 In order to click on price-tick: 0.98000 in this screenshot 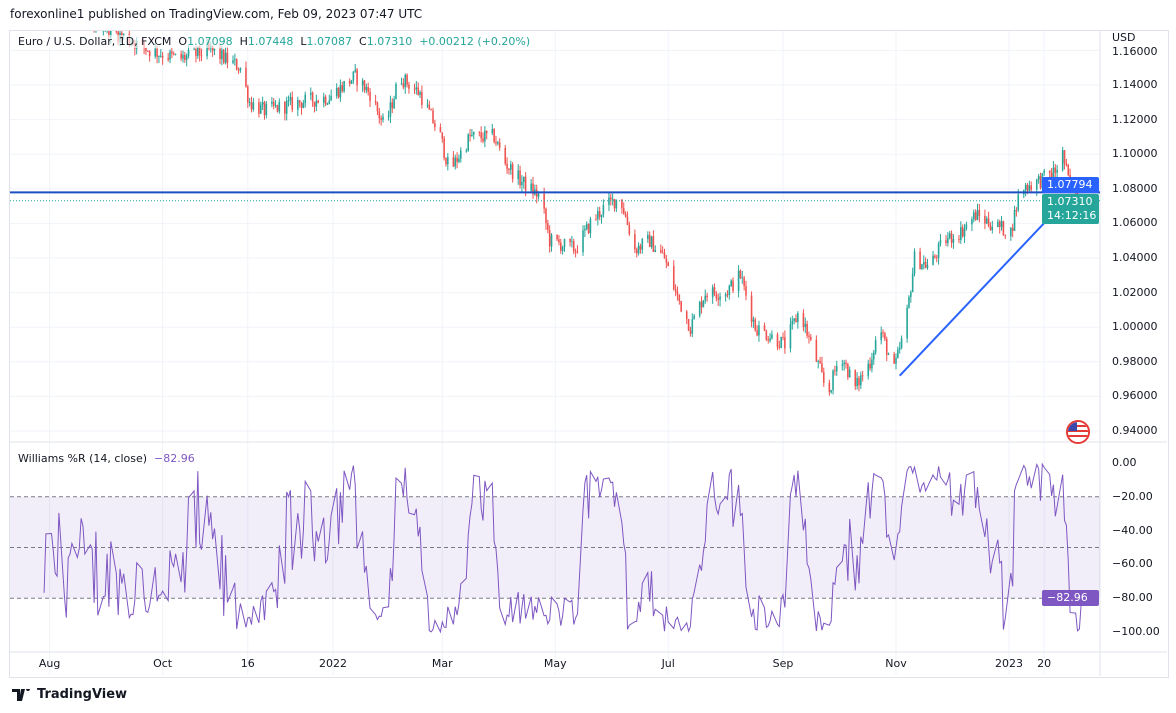, I will do `click(1135, 361)`.